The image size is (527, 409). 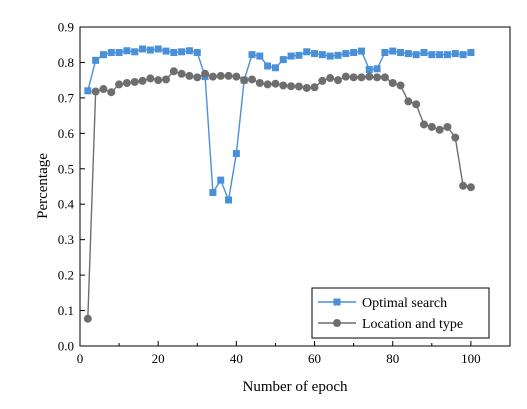 What do you see at coordinates (66, 133) in the screenshot?
I see `y-tick-label: 0.6` at bounding box center [66, 133].